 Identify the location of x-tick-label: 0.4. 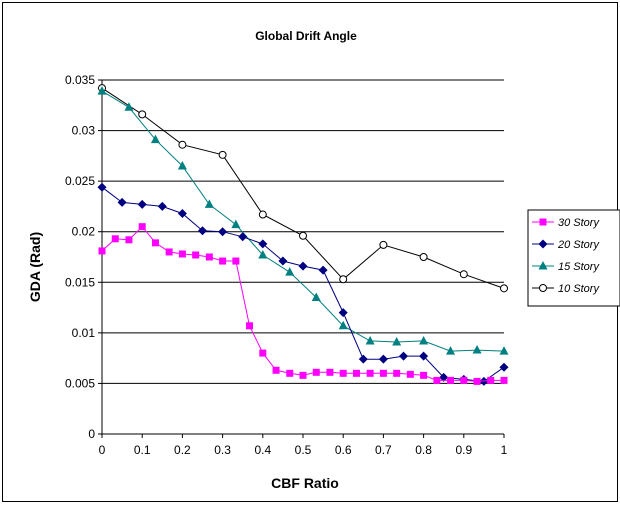
(262, 450).